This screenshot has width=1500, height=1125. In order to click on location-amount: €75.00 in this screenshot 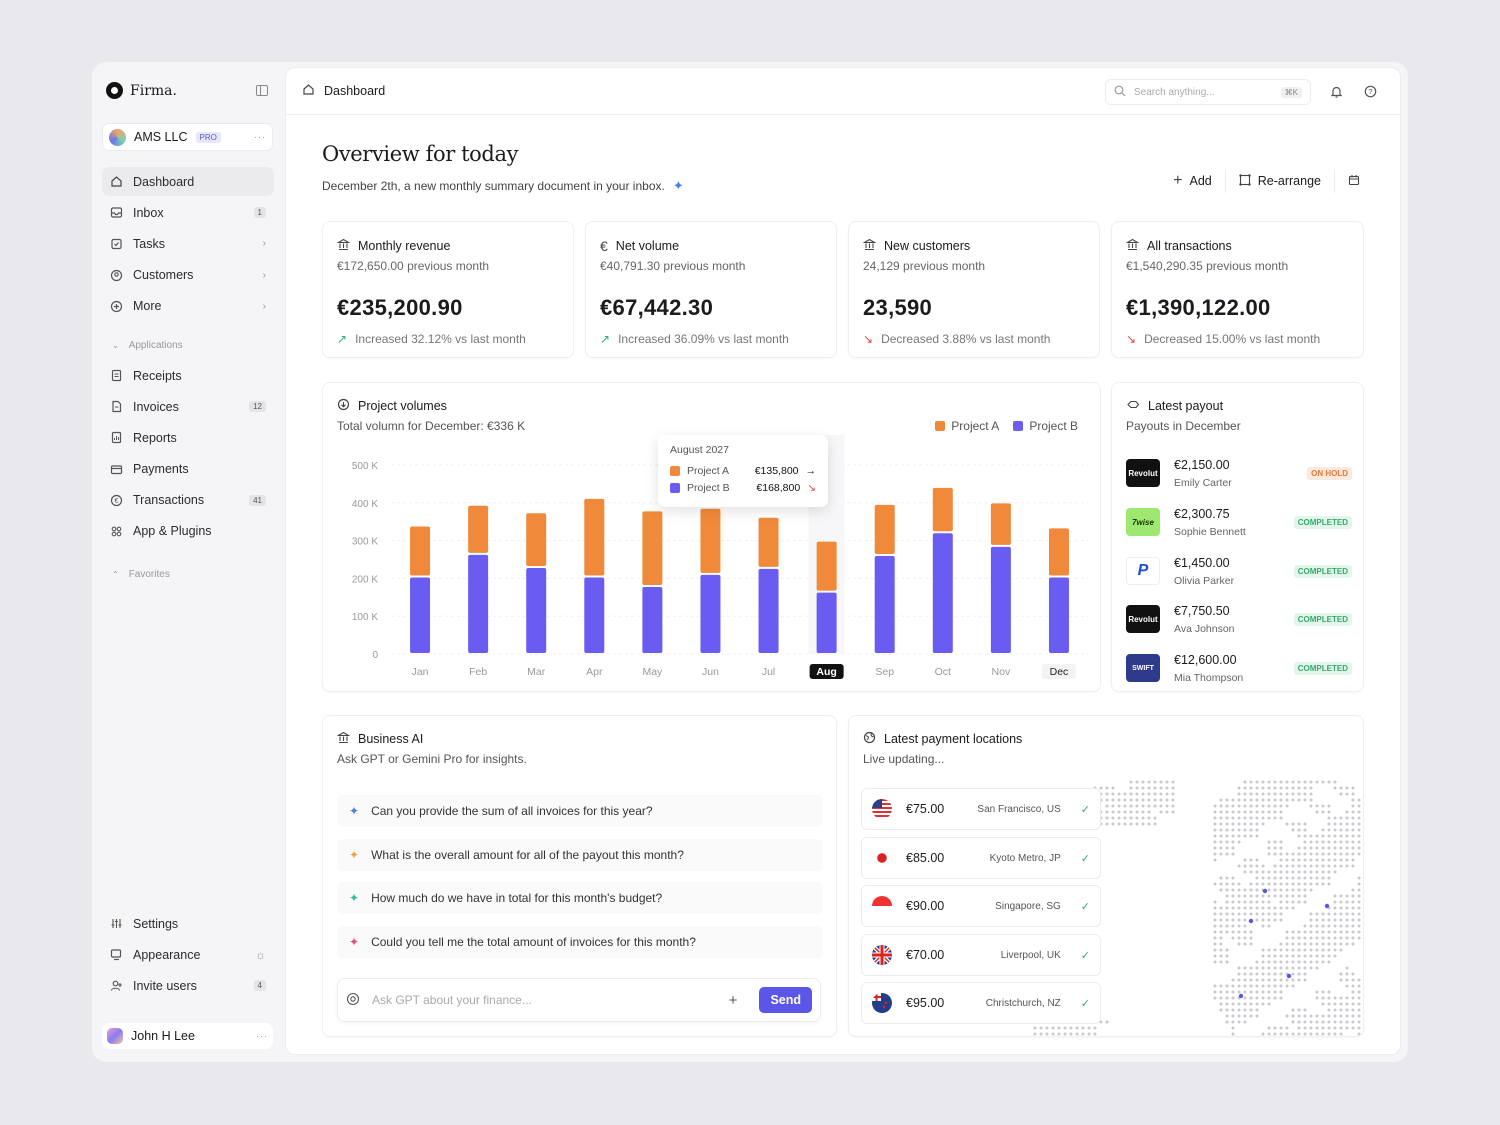, I will do `click(925, 809)`.